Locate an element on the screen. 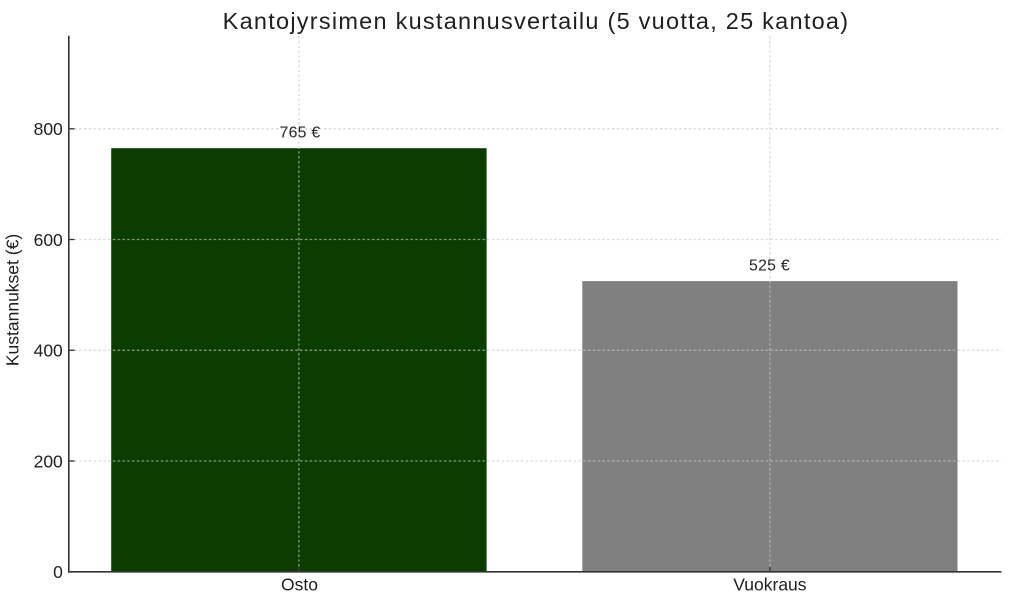 The height and width of the screenshot is (610, 1024). svg-text: 800 is located at coordinates (48, 129).